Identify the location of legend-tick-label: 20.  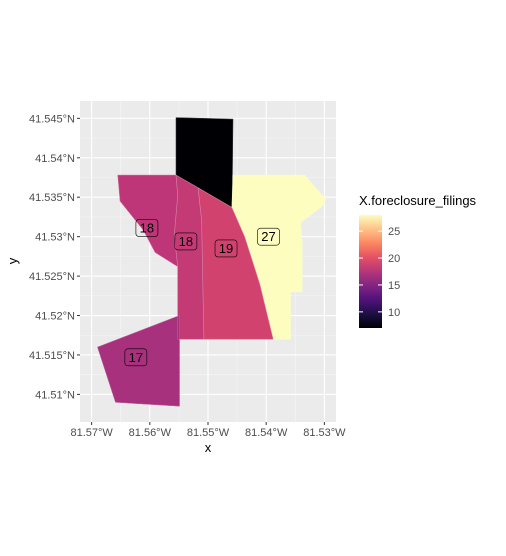
(394, 259).